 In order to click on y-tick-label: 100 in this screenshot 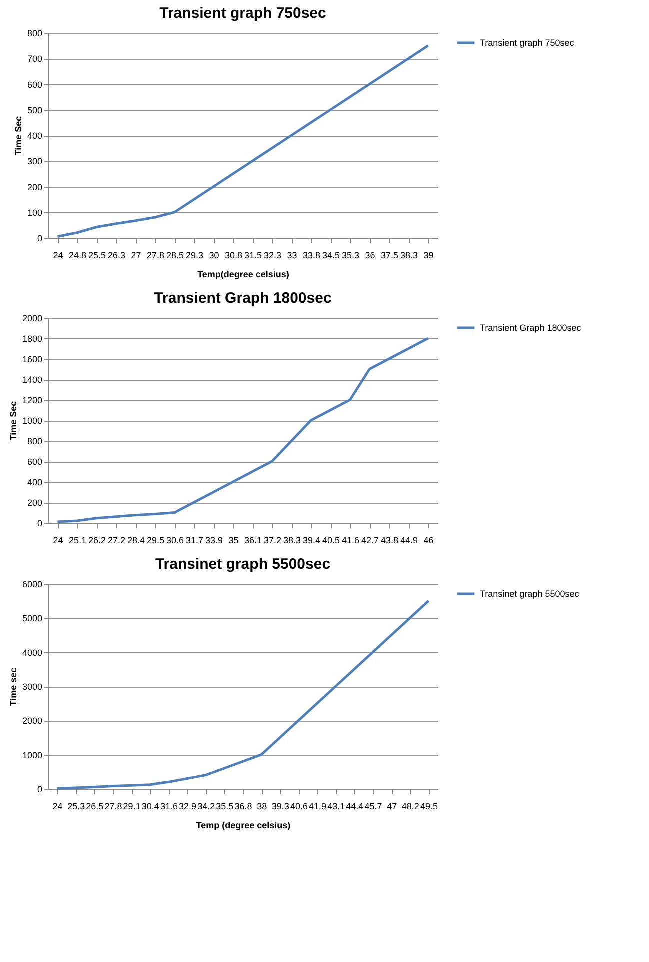, I will do `click(34, 213)`.